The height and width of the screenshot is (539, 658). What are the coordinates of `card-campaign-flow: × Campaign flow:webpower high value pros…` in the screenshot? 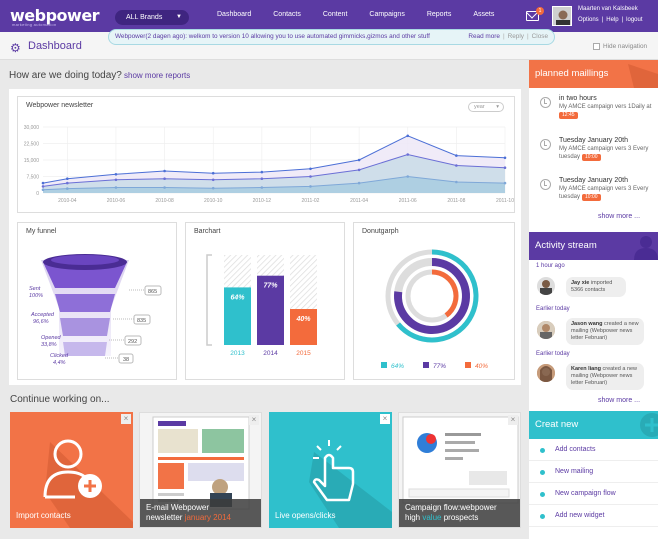 It's located at (459, 470).